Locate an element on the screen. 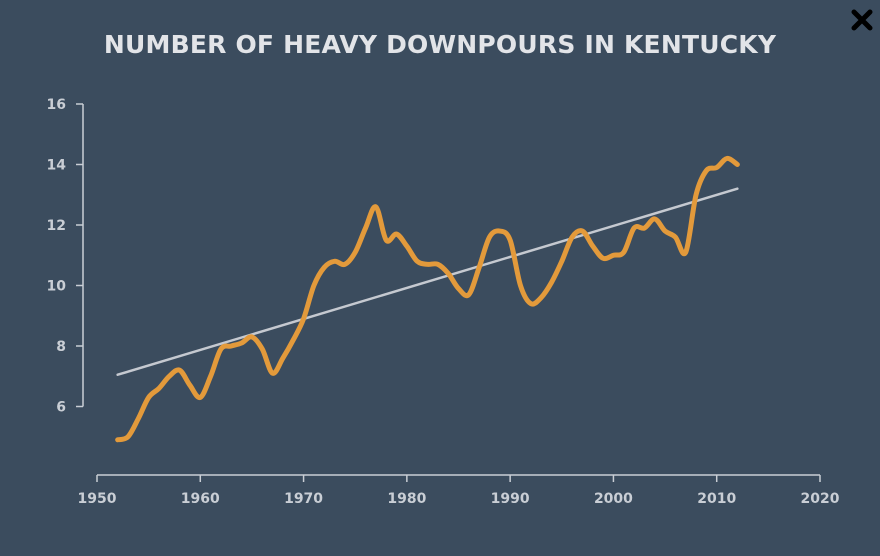  y-tick-label: 10 is located at coordinates (57, 287).